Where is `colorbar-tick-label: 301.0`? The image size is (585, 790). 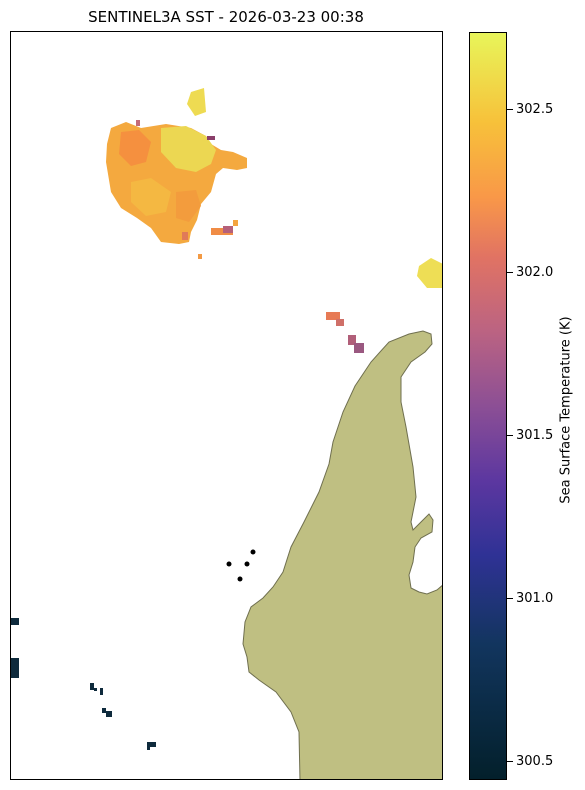 colorbar-tick-label: 301.0 is located at coordinates (535, 598).